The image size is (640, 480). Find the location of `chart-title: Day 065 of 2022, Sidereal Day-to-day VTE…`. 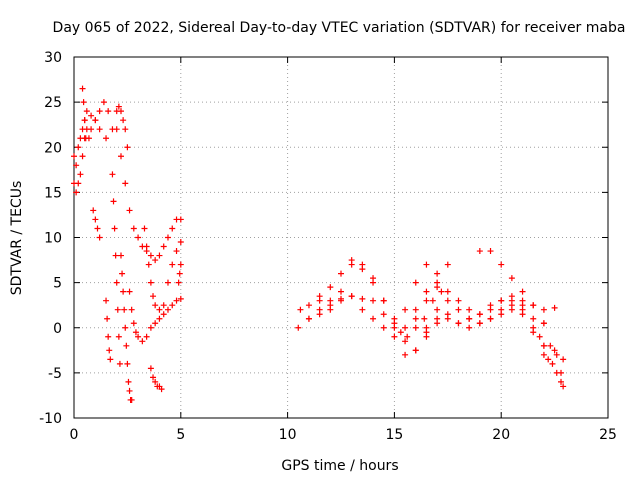

chart-title: Day 065 of 2022, Sidereal Day-to-day VTE… is located at coordinates (339, 28).